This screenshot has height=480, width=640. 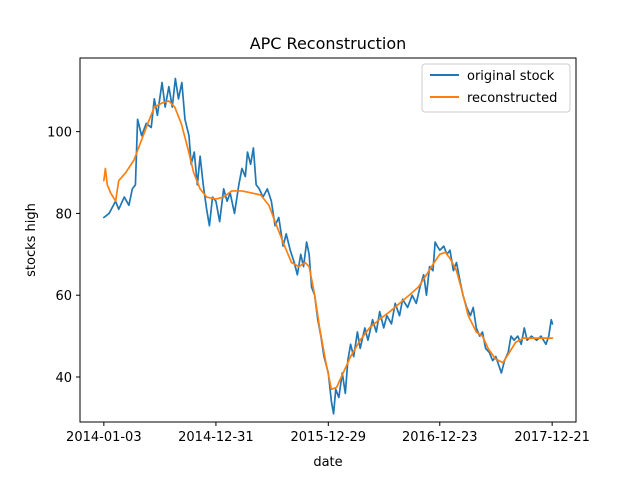 I want to click on legend-label-original-stock: original stock, so click(x=511, y=76).